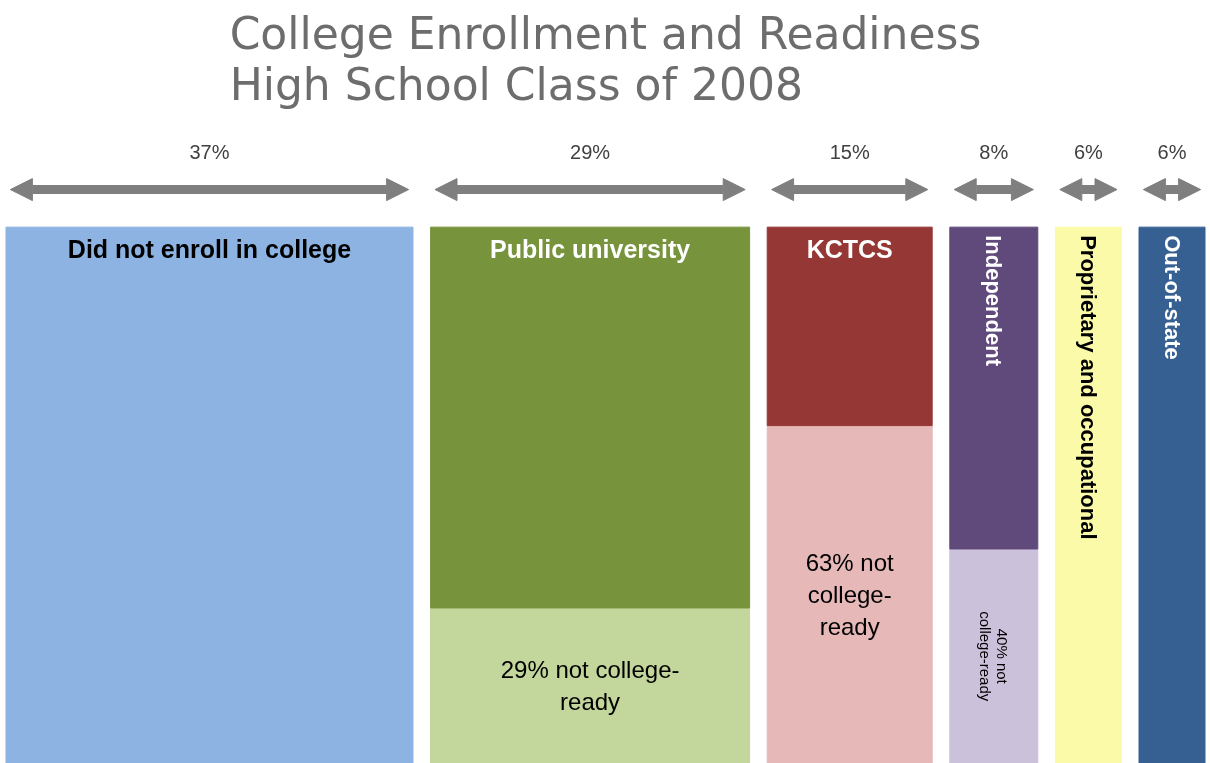 This screenshot has width=1210, height=763. What do you see at coordinates (1088, 387) in the screenshot?
I see `category-label: Proprietary and occupational` at bounding box center [1088, 387].